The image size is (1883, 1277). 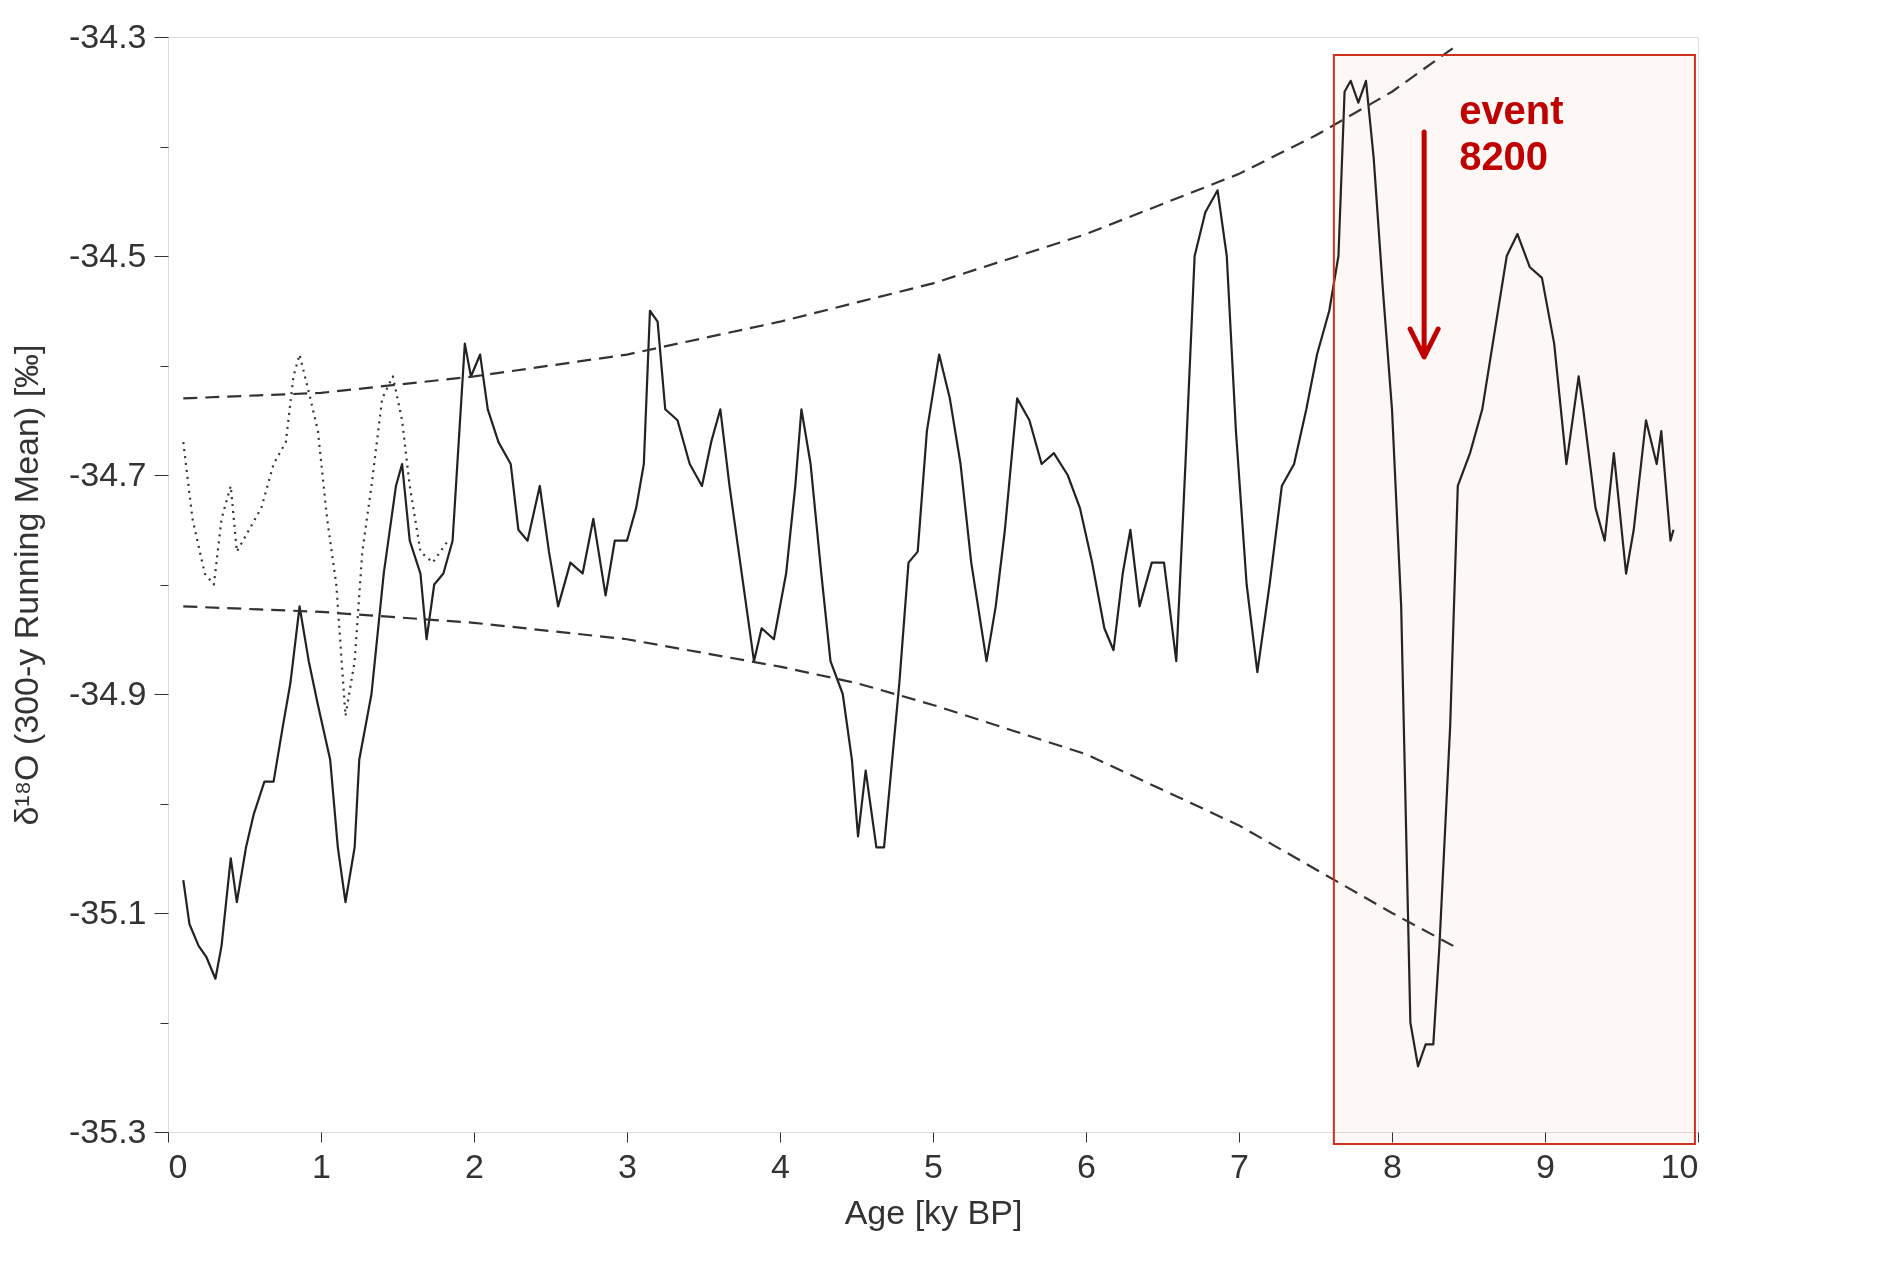 What do you see at coordinates (1392, 1165) in the screenshot?
I see `x-tick-label: 8` at bounding box center [1392, 1165].